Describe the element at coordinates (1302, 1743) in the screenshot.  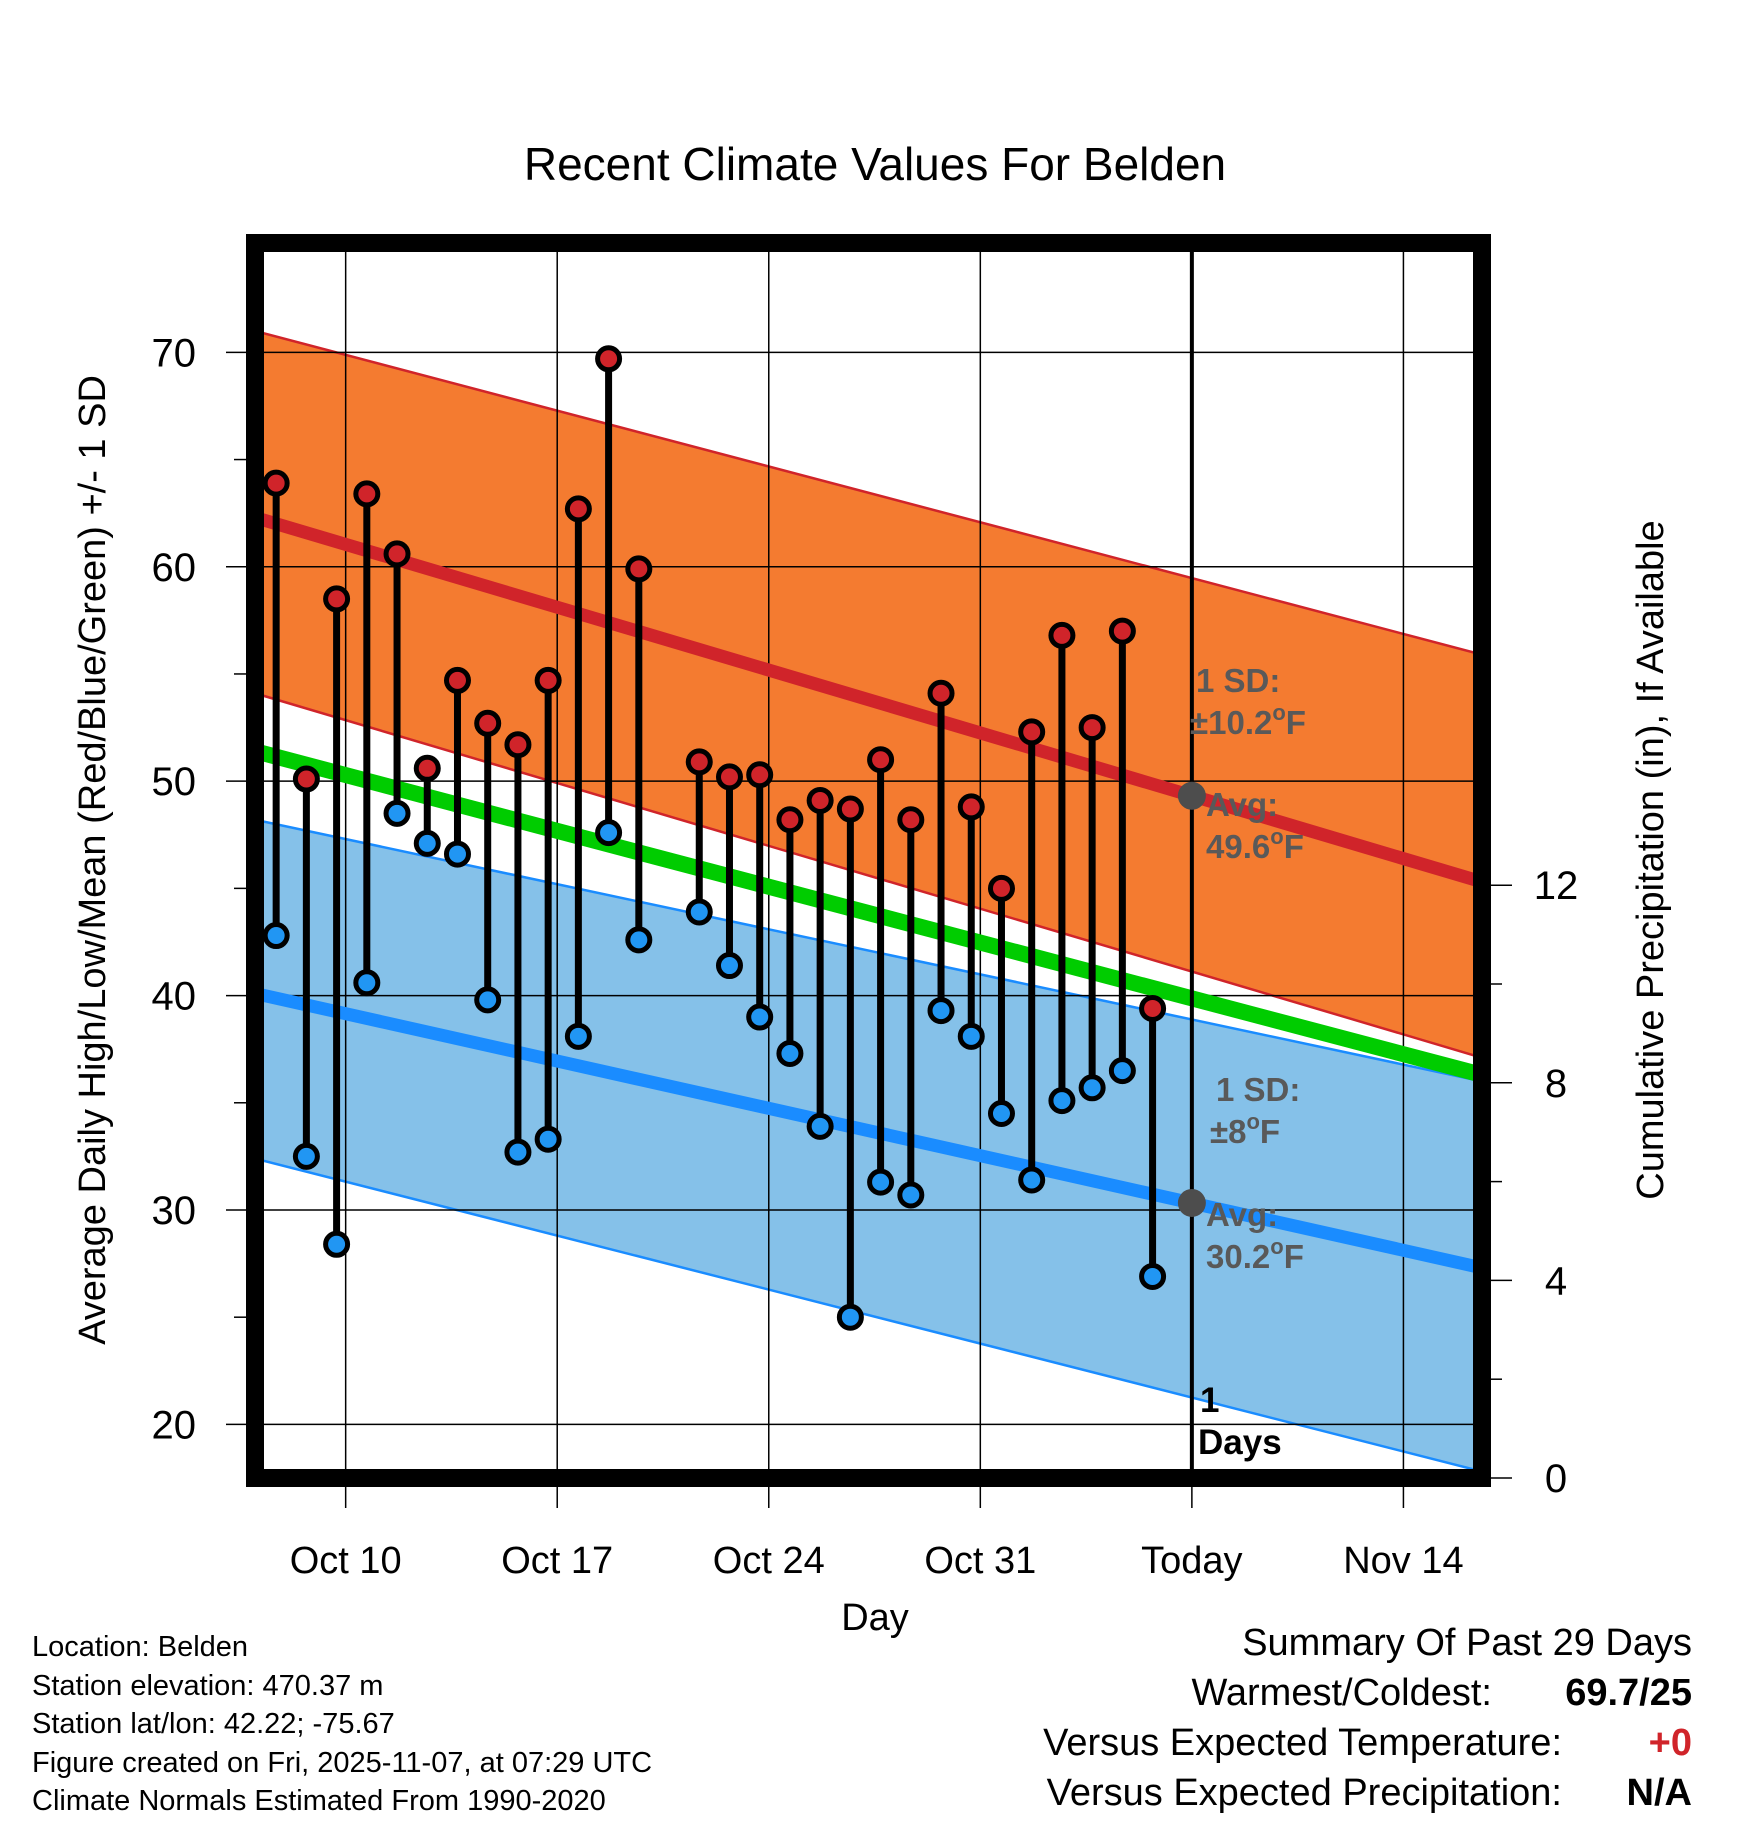
I see `temp-label: Versus Expected Temperature:` at that location.